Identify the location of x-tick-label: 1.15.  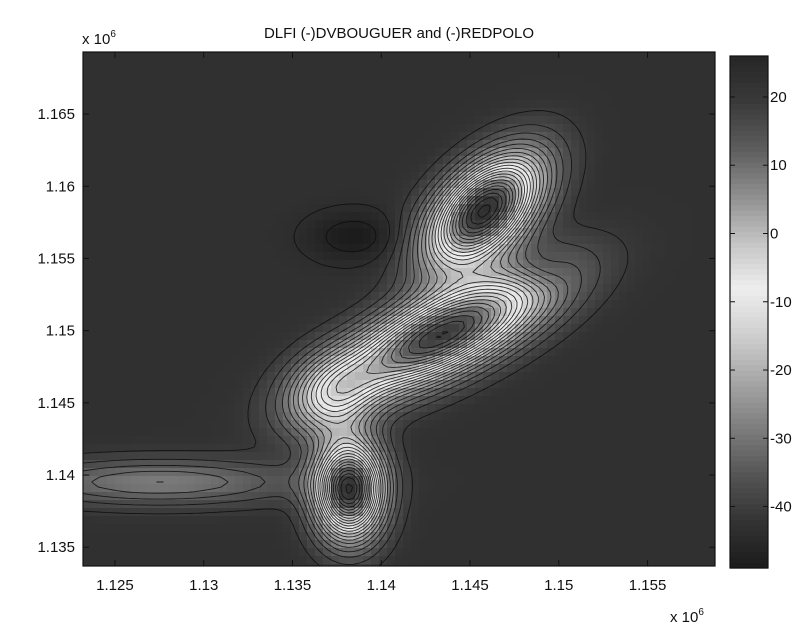
(558, 585).